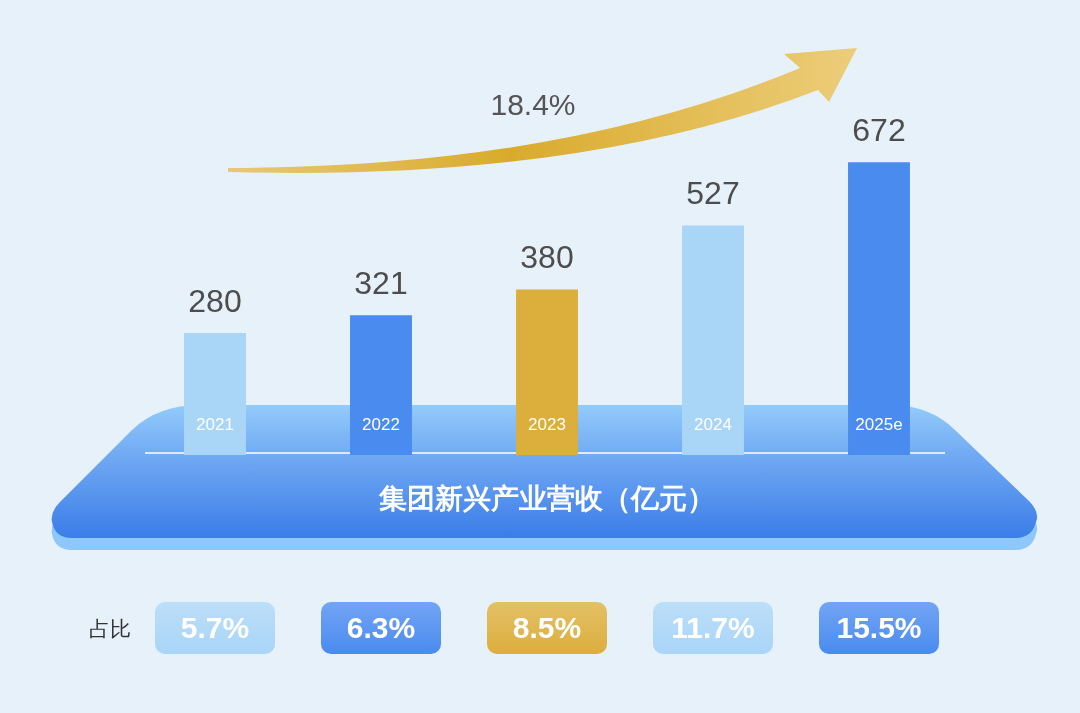 Image resolution: width=1080 pixels, height=713 pixels. I want to click on data-label: 380, so click(547, 257).